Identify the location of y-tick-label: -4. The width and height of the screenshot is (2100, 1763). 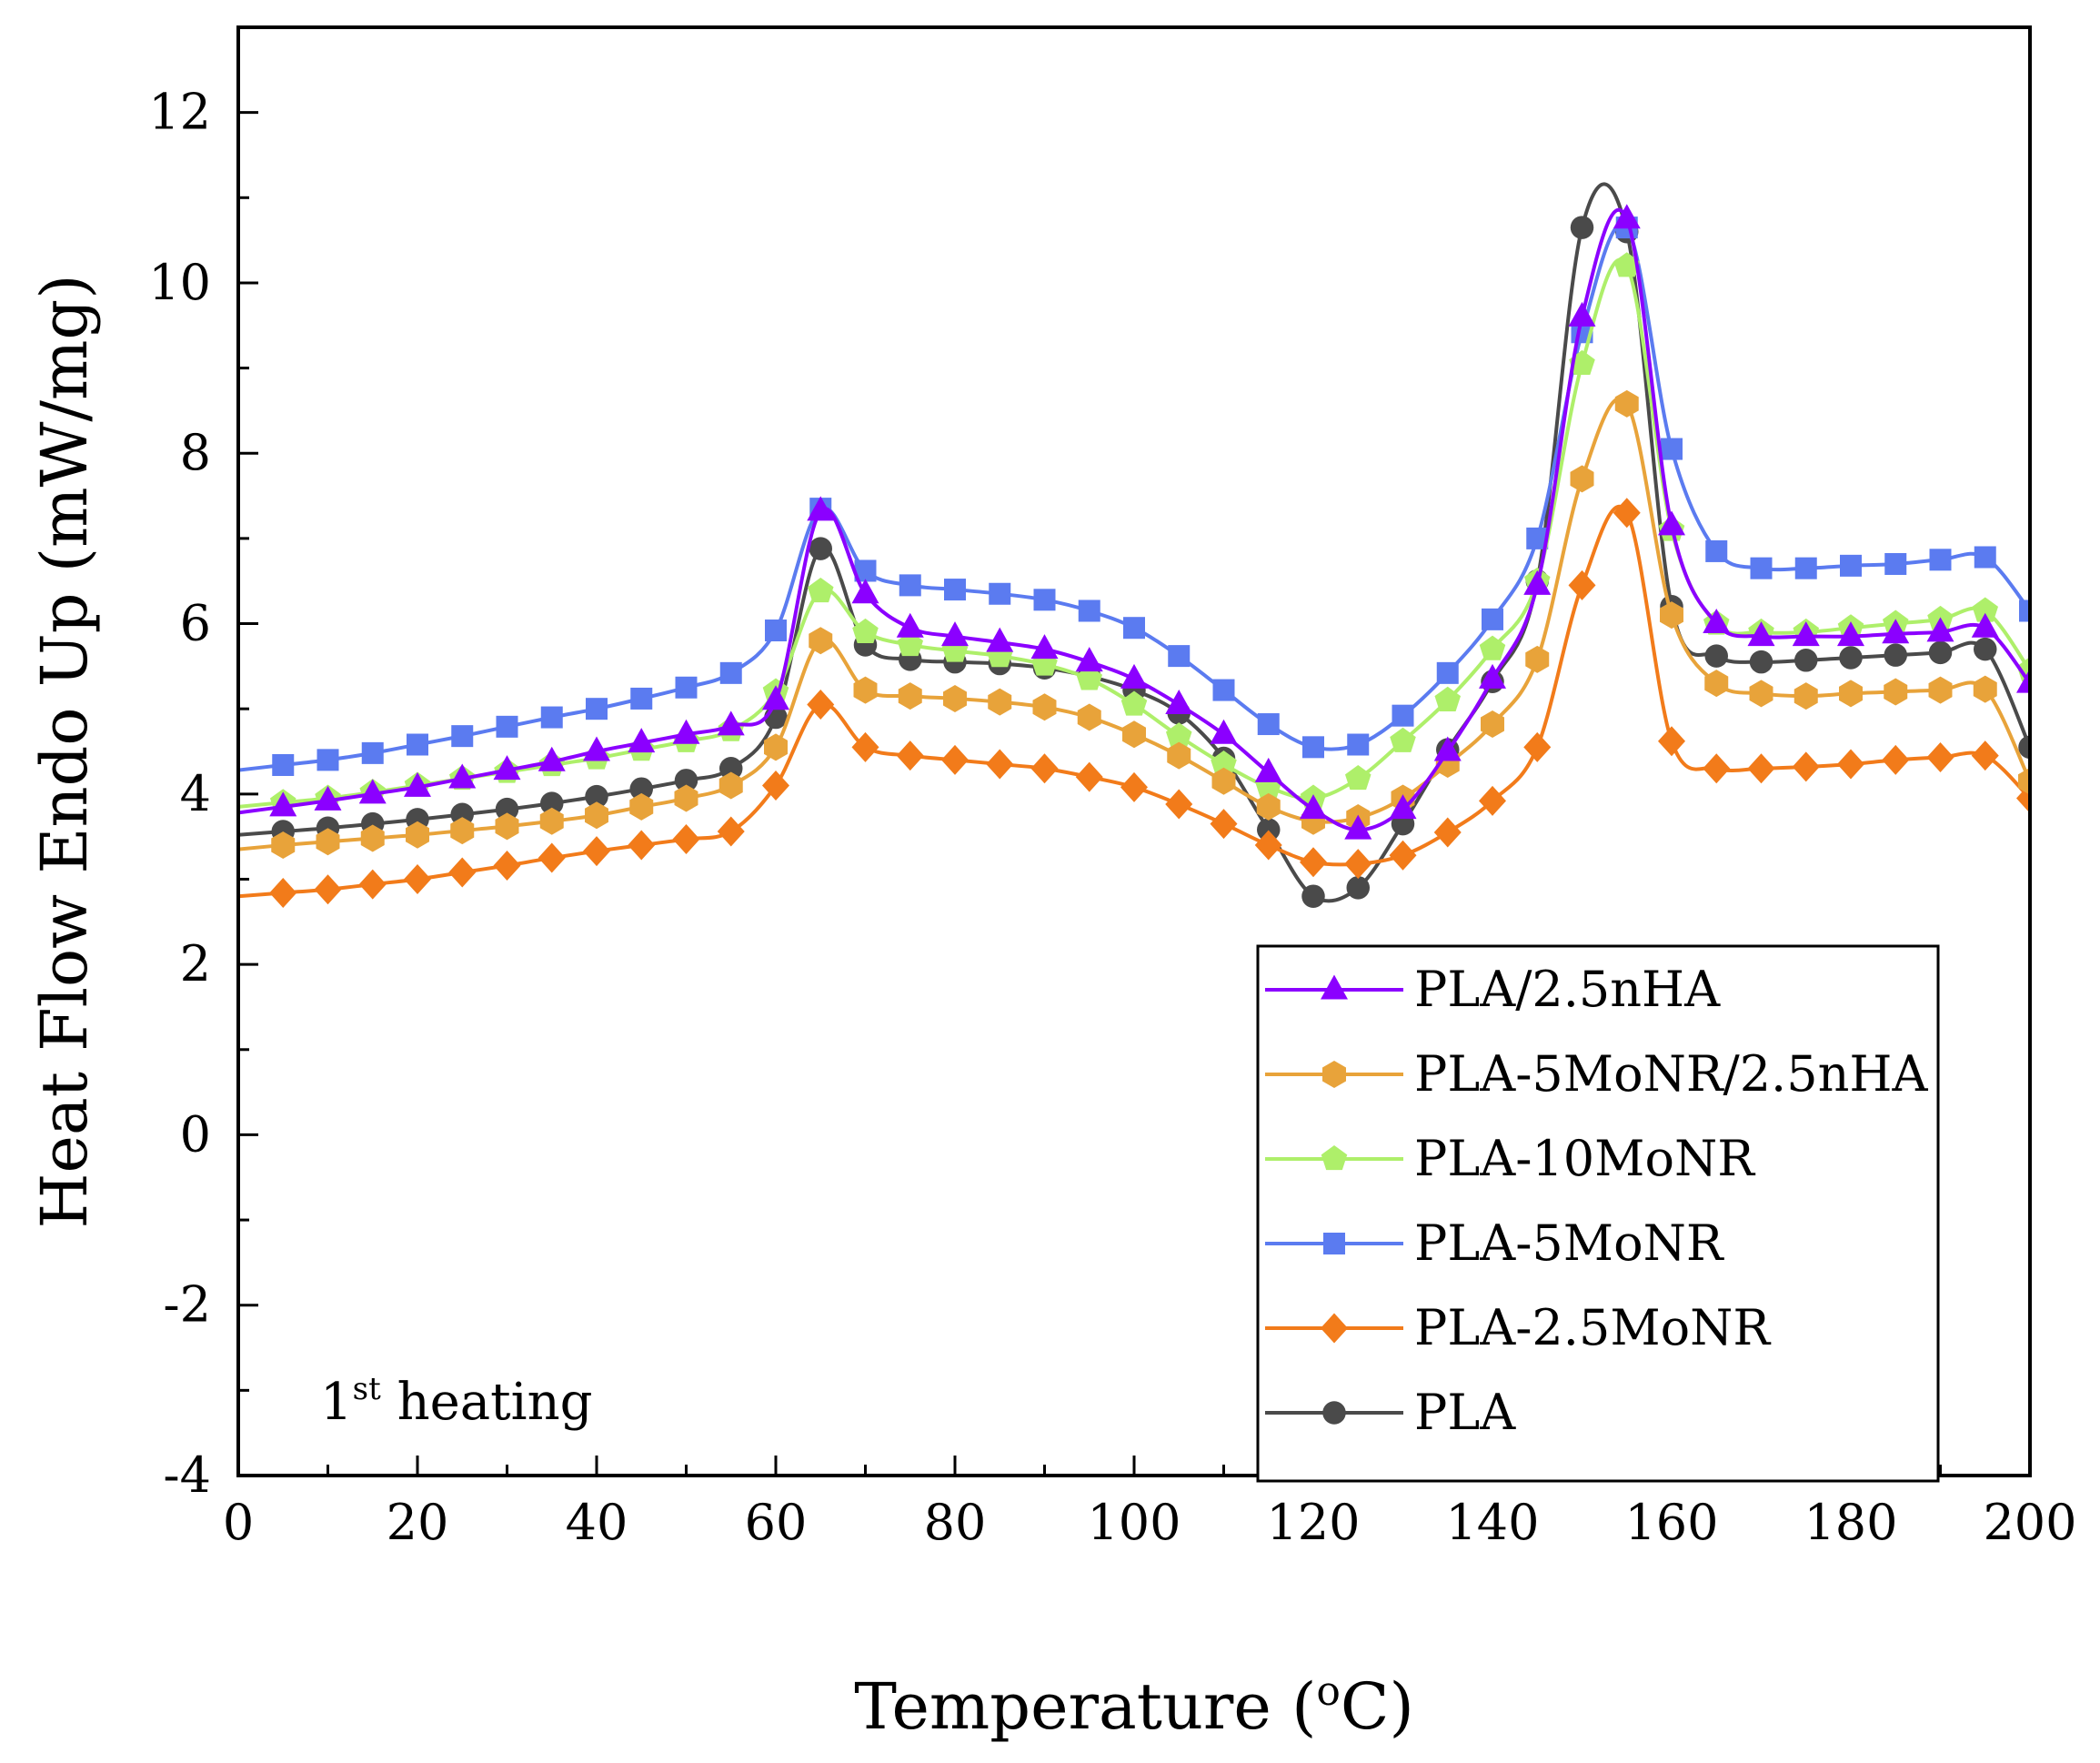
(187, 1475).